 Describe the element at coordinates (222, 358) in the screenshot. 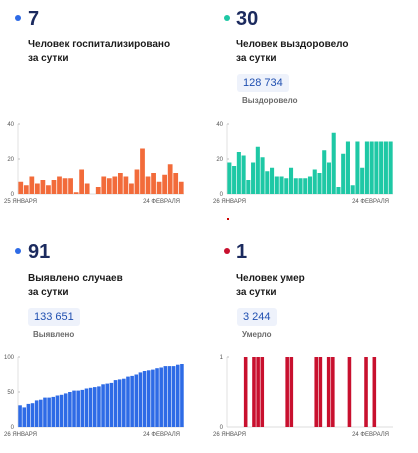

I see `y-tick-label: 1` at that location.